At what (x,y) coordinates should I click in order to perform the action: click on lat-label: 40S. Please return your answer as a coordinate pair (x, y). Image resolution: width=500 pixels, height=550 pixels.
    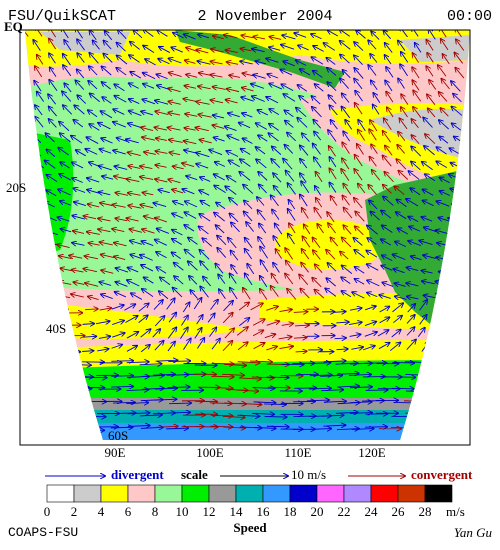
    Looking at the image, I should click on (56, 328).